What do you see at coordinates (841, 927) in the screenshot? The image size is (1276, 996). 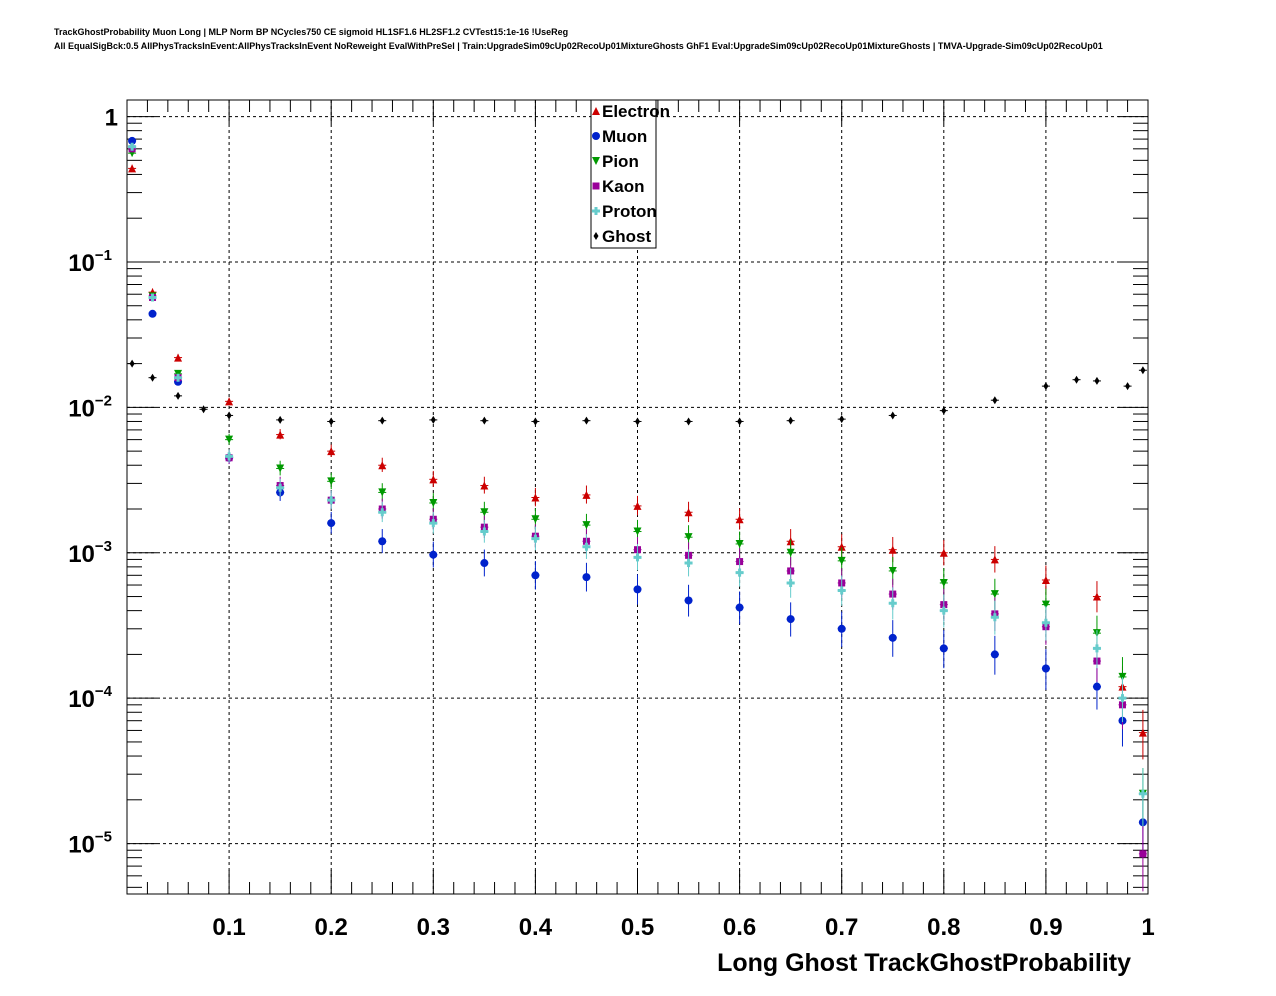 I see `x-tick-label: 0.7` at bounding box center [841, 927].